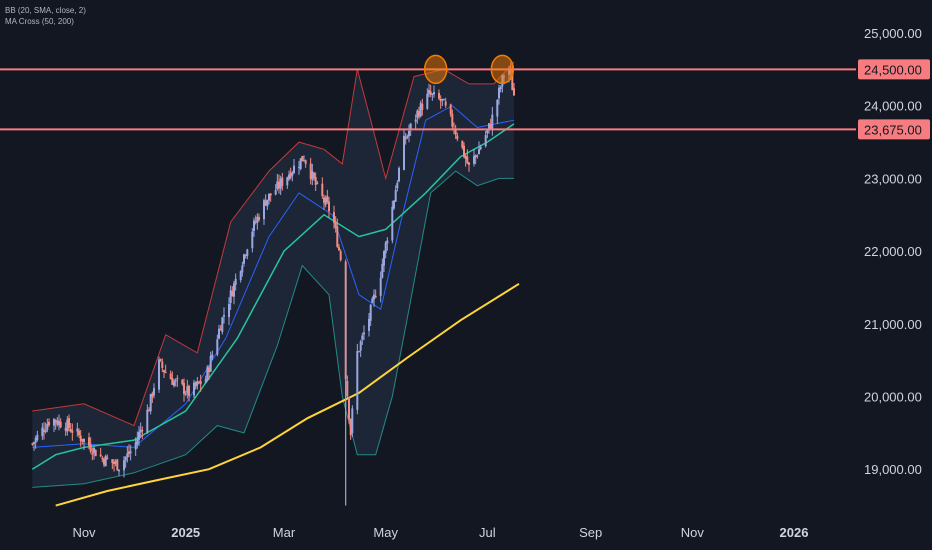 The height and width of the screenshot is (550, 932). Describe the element at coordinates (45, 10) in the screenshot. I see `legend-bb: BB (20, SMA, close, 2)` at that location.